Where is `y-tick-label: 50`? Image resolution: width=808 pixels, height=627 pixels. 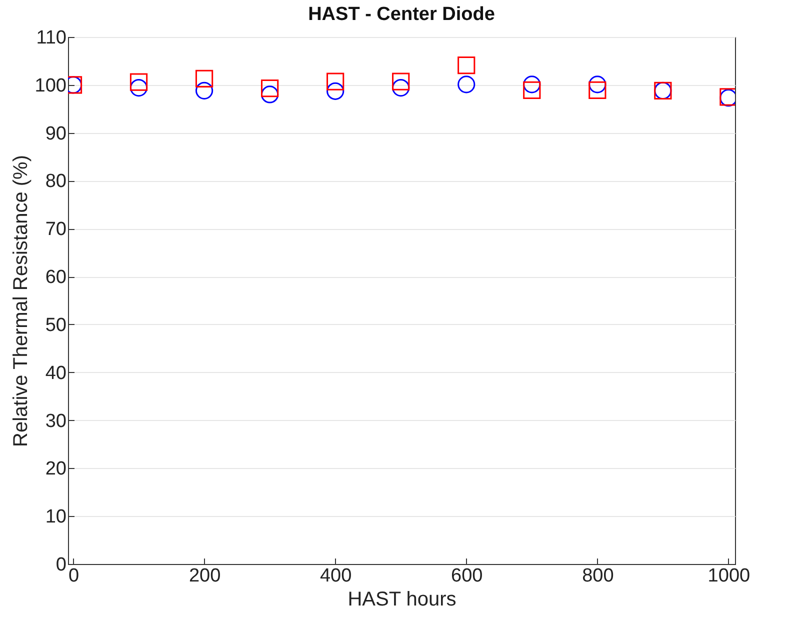 y-tick-label: 50 is located at coordinates (55, 325).